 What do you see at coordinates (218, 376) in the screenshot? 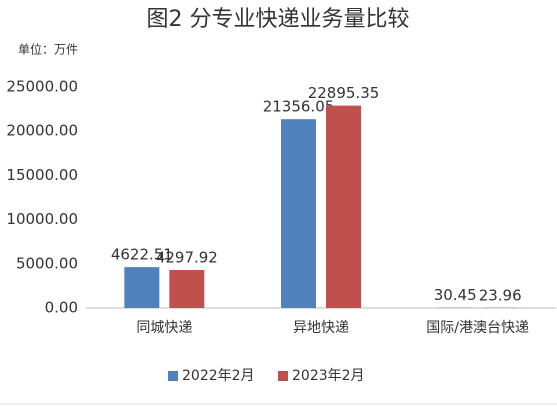
I see `legend-label: 2022年2月` at bounding box center [218, 376].